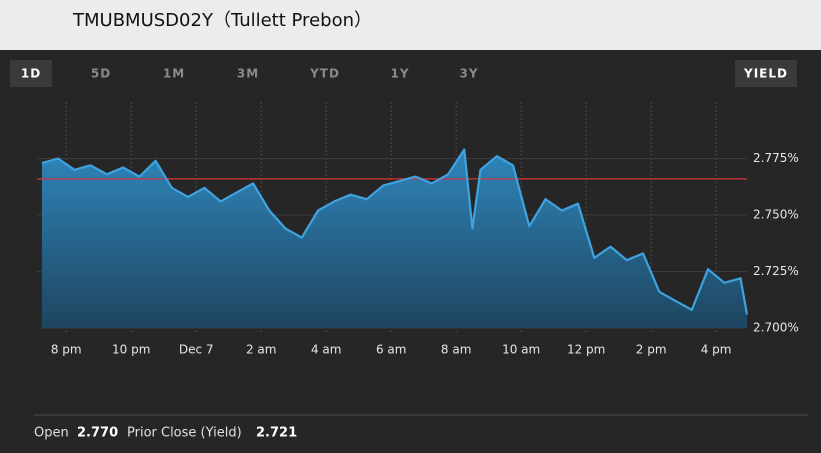 Image resolution: width=821 pixels, height=453 pixels. Describe the element at coordinates (468, 74) in the screenshot. I see `range-tab: 3Y` at that location.